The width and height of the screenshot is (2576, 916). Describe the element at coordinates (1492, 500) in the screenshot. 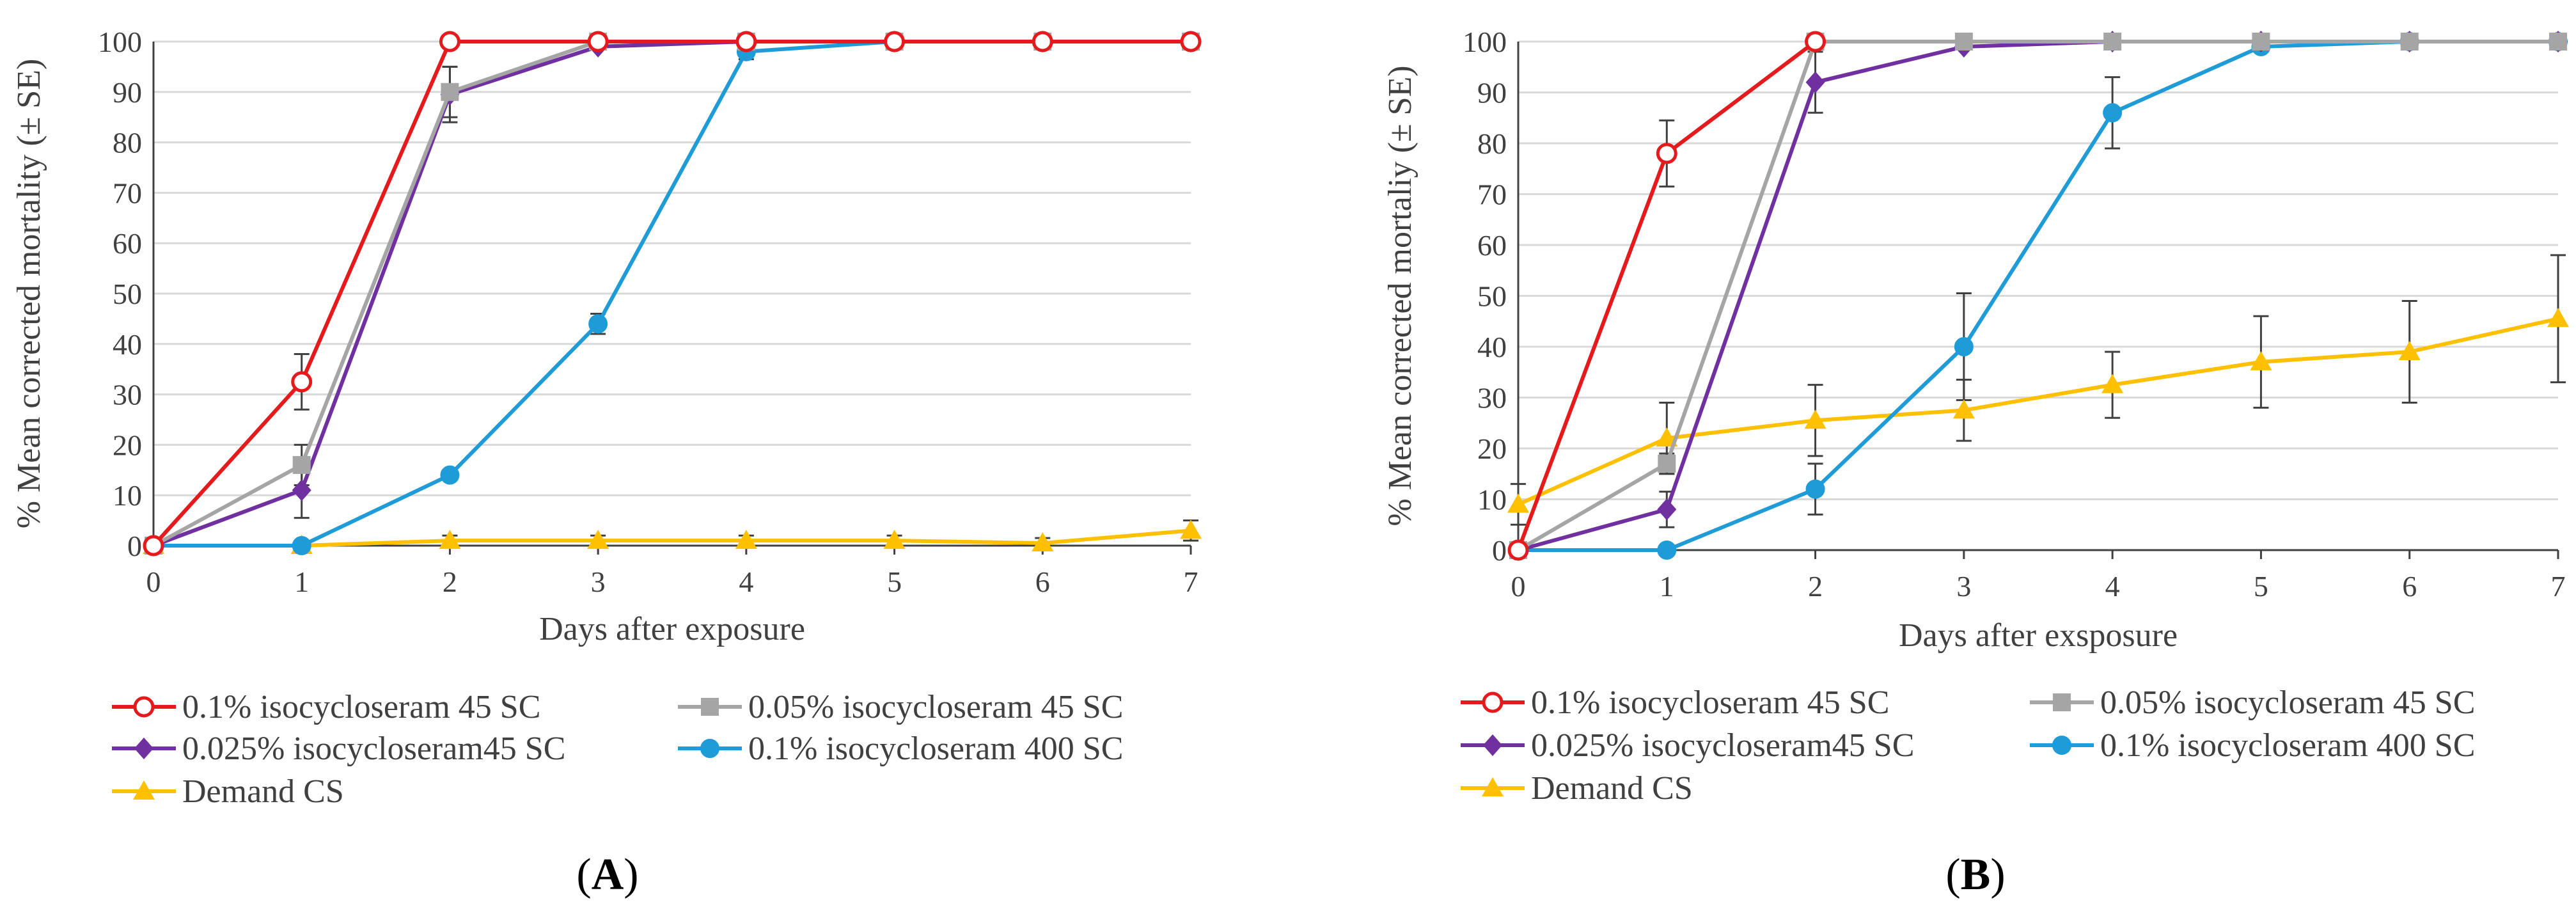

I see `chart-b-ytick-10: 10` at that location.